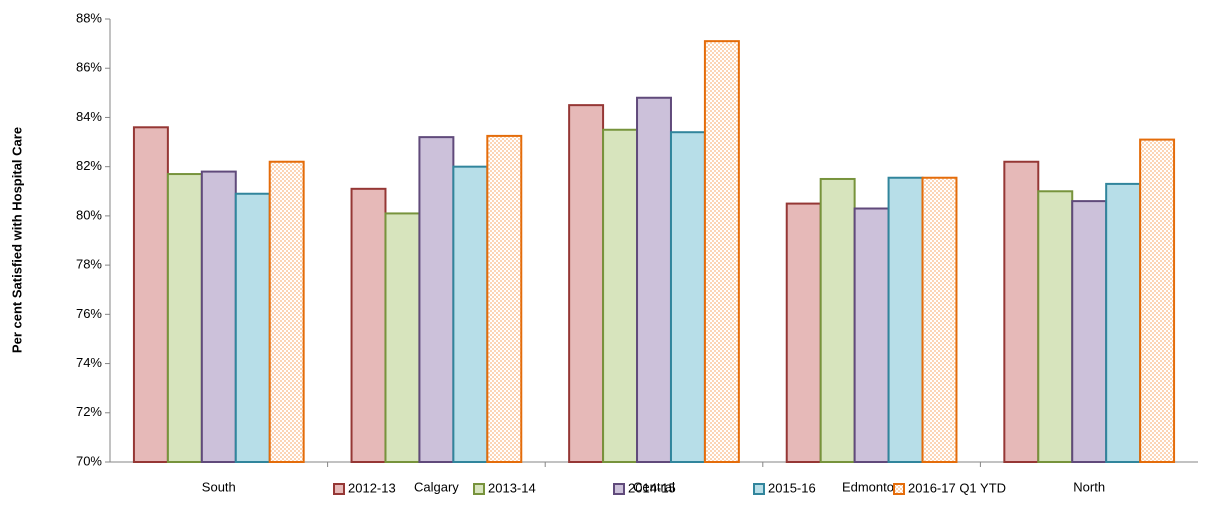  What do you see at coordinates (792, 487) in the screenshot?
I see `legend-label: 2015-16` at bounding box center [792, 487].